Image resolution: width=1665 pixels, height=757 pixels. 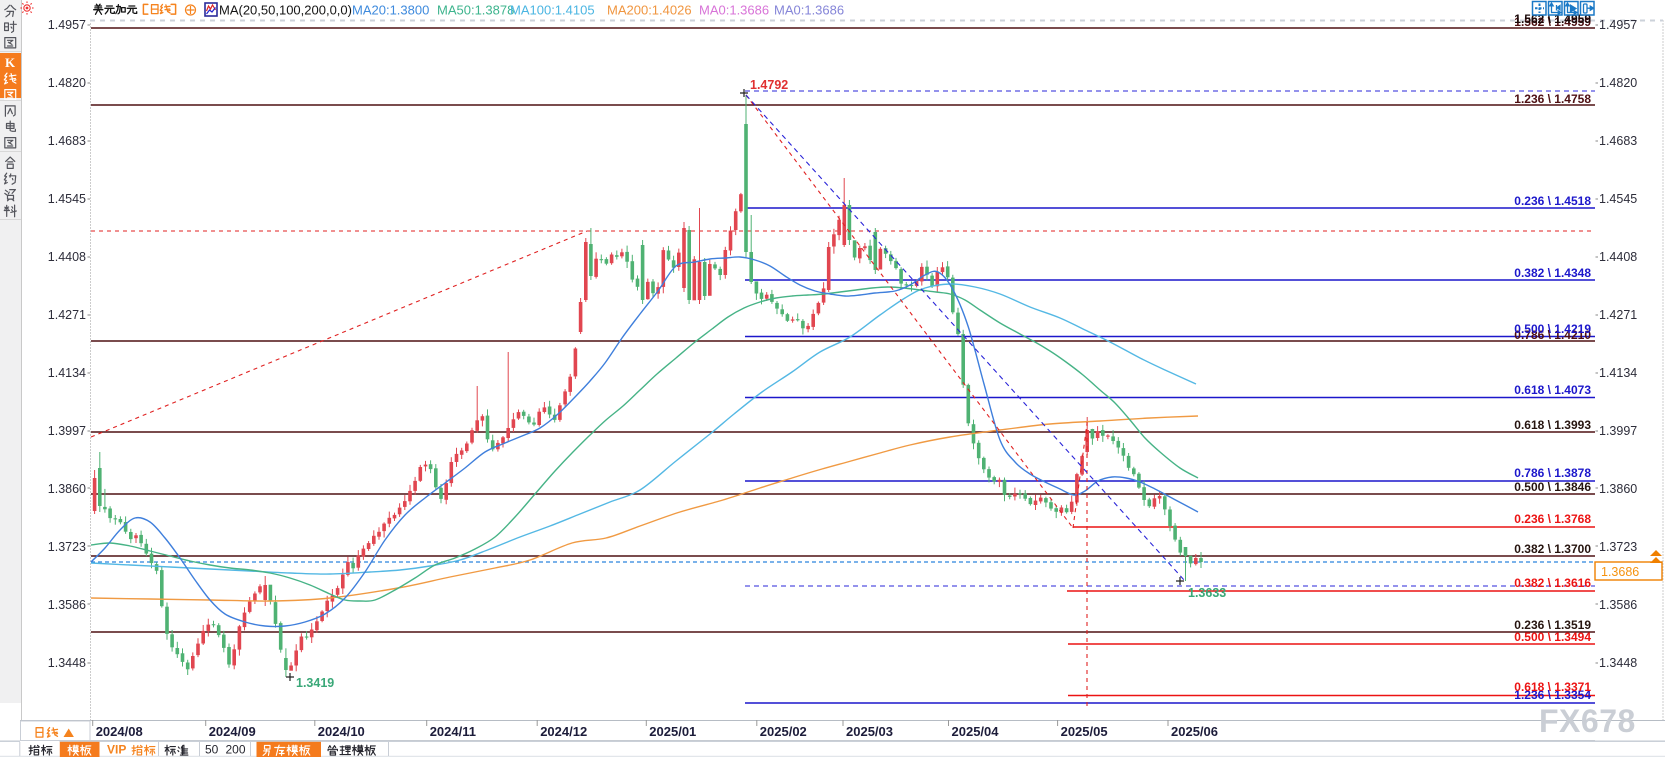 What do you see at coordinates (1207, 593) in the screenshot?
I see `svg-text: 1.3633` at bounding box center [1207, 593].